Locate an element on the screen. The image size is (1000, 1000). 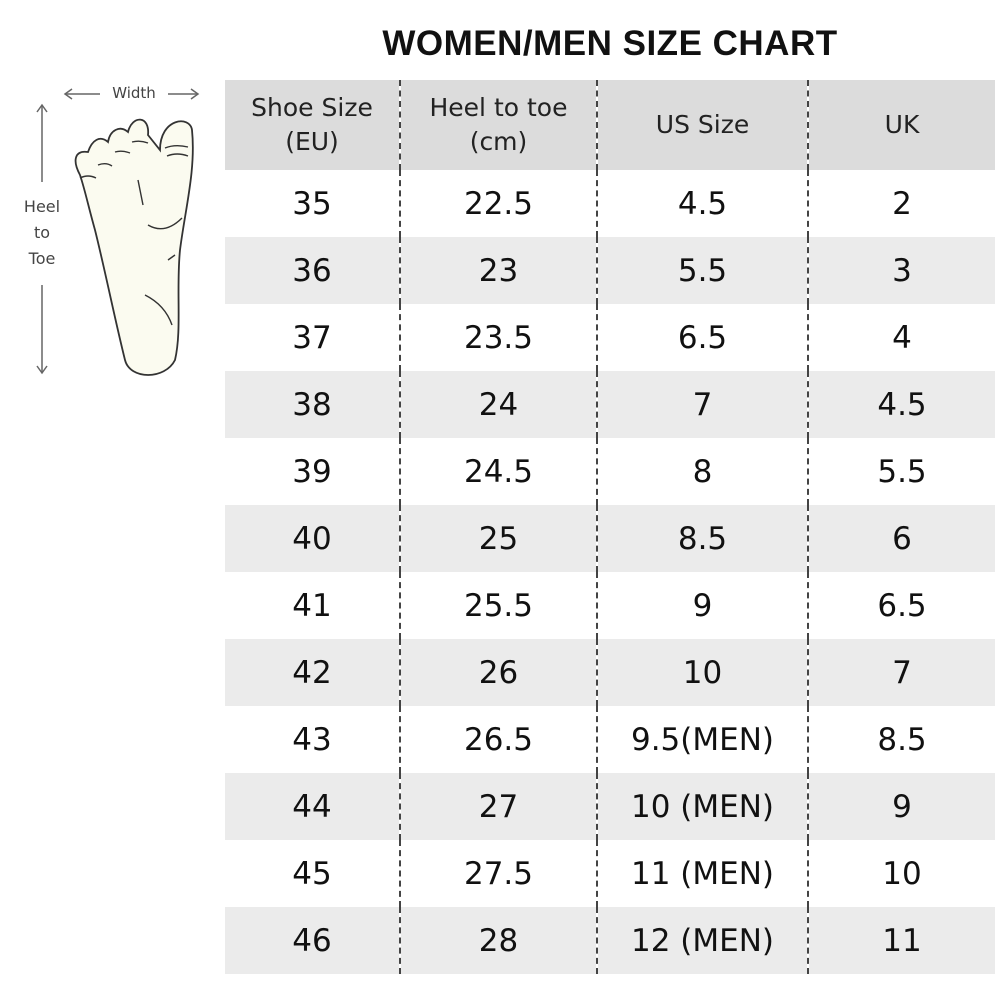
table-row: 44 27 10 (MEN) 9 is located at coordinates (610, 806).